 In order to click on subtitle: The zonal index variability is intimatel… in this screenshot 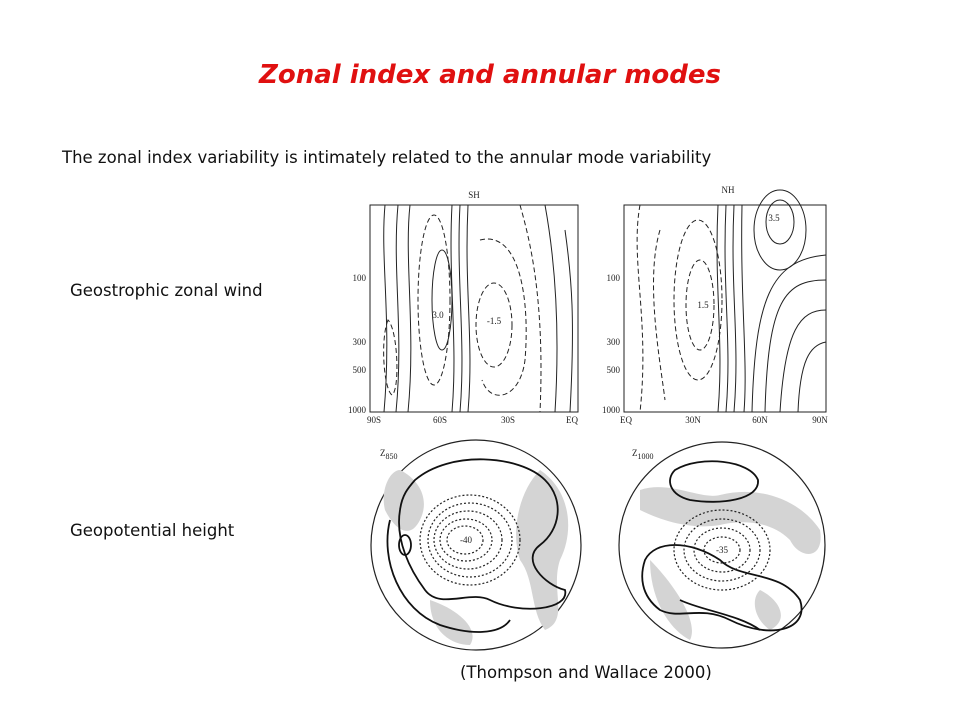, I will do `click(386, 157)`.